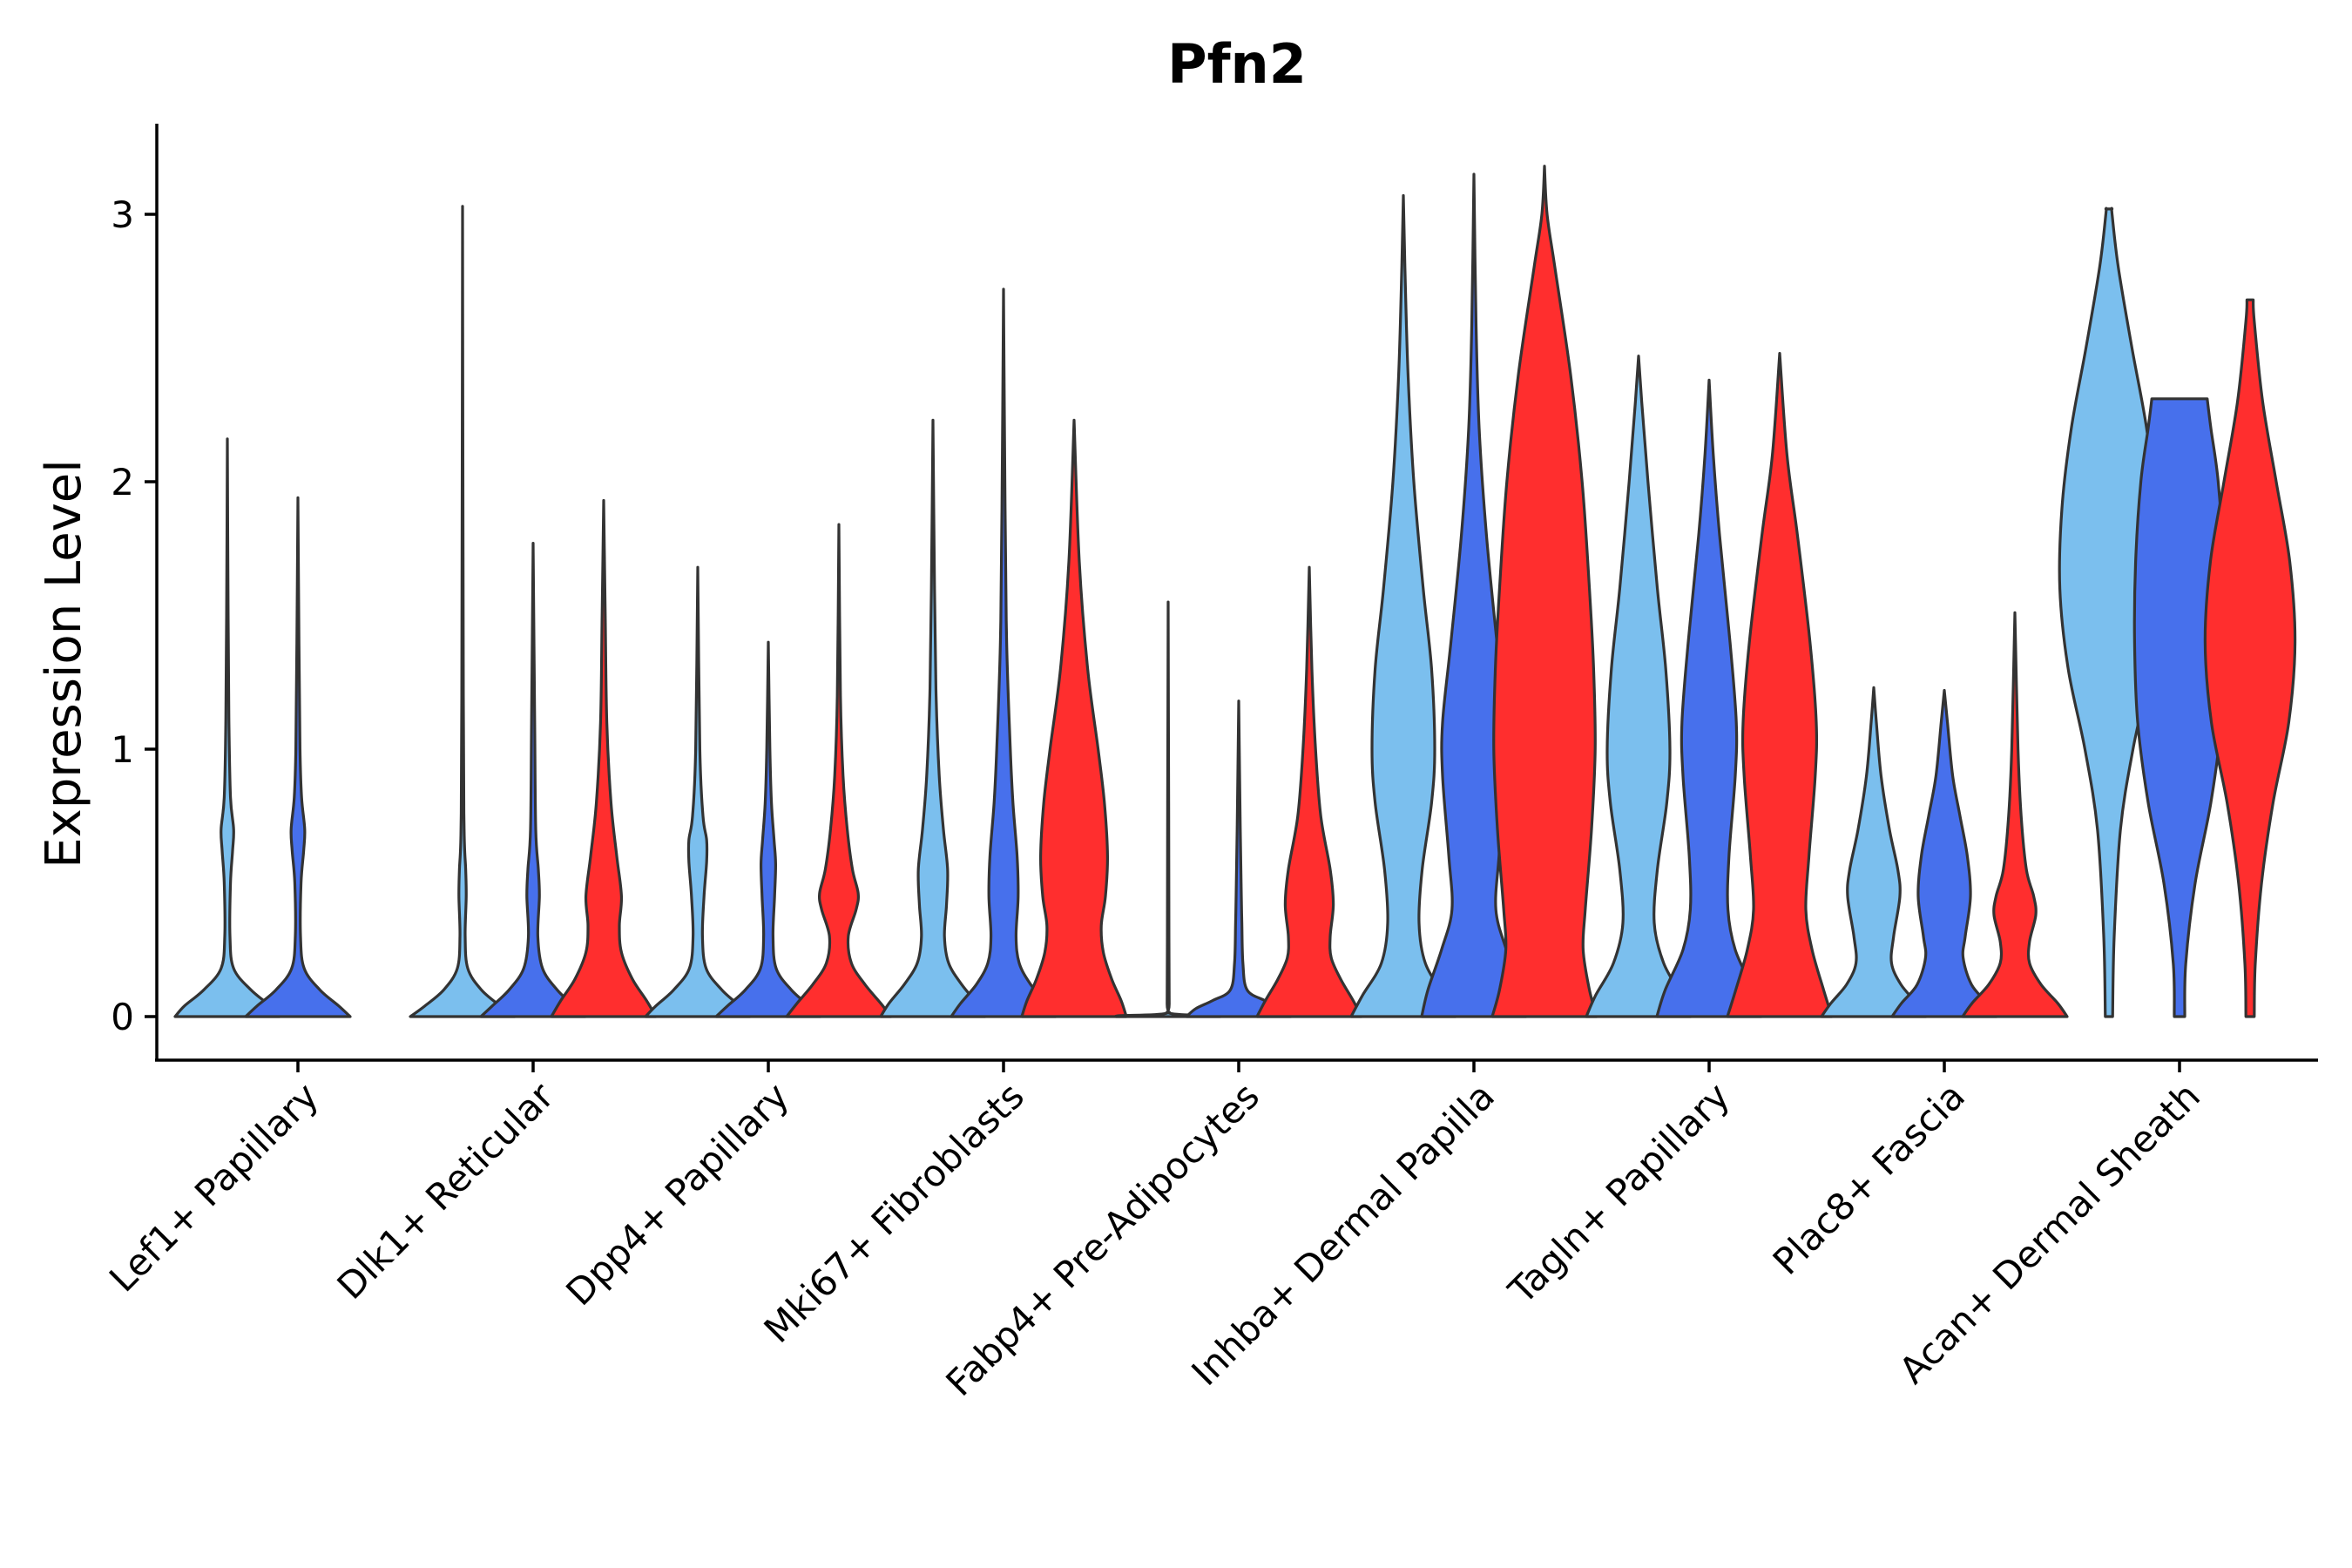 This screenshot has height=1568, width=2352. What do you see at coordinates (134, 615) in the screenshot?
I see `y-ticks: 0 1 2 3` at bounding box center [134, 615].